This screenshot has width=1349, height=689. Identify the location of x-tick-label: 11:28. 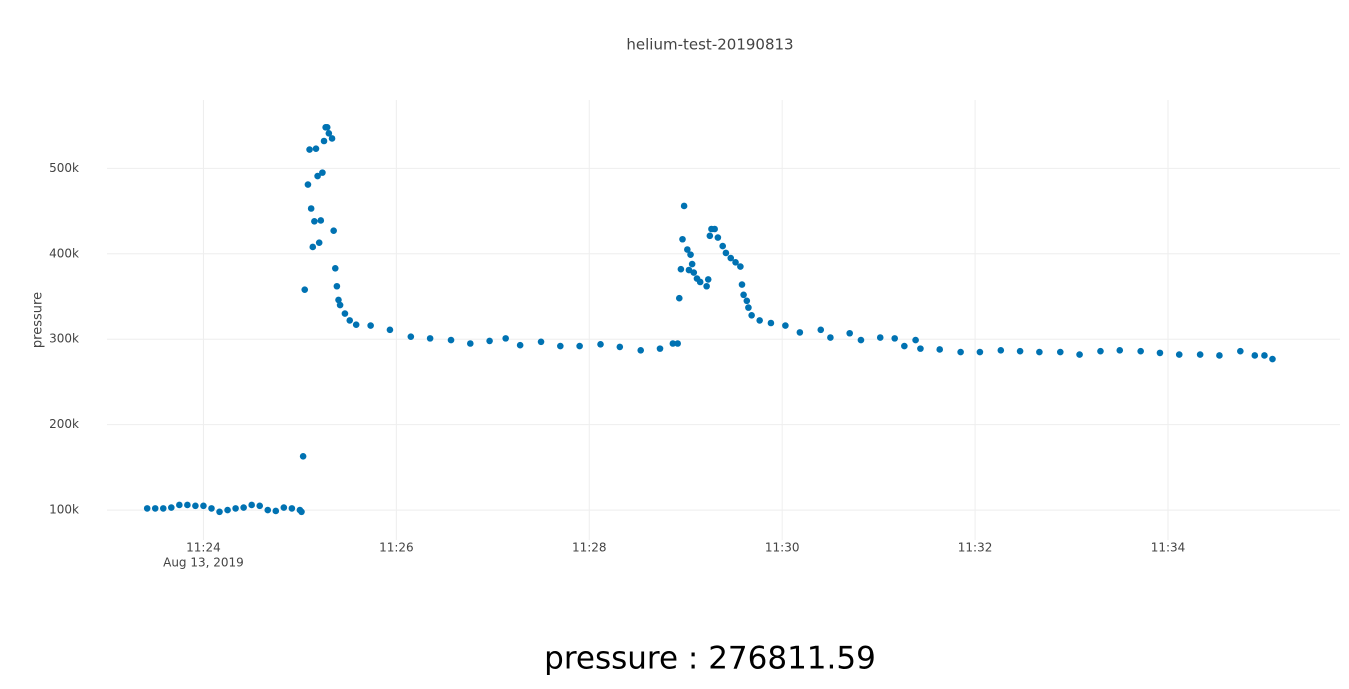
(589, 548).